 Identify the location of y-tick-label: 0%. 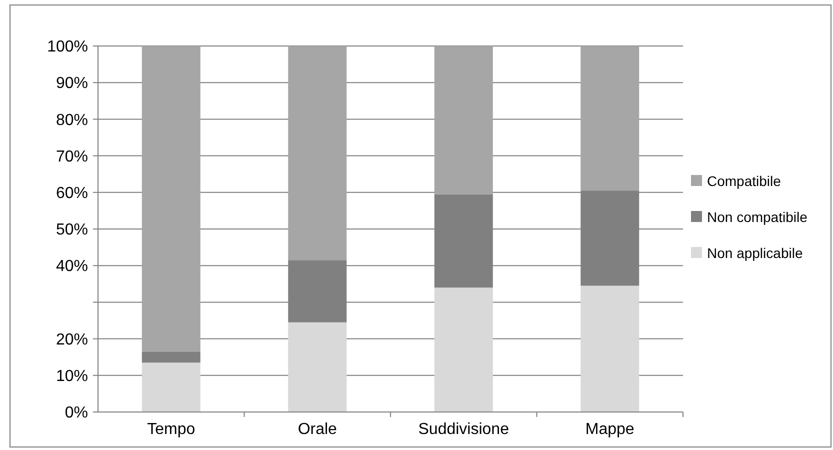
(76, 413).